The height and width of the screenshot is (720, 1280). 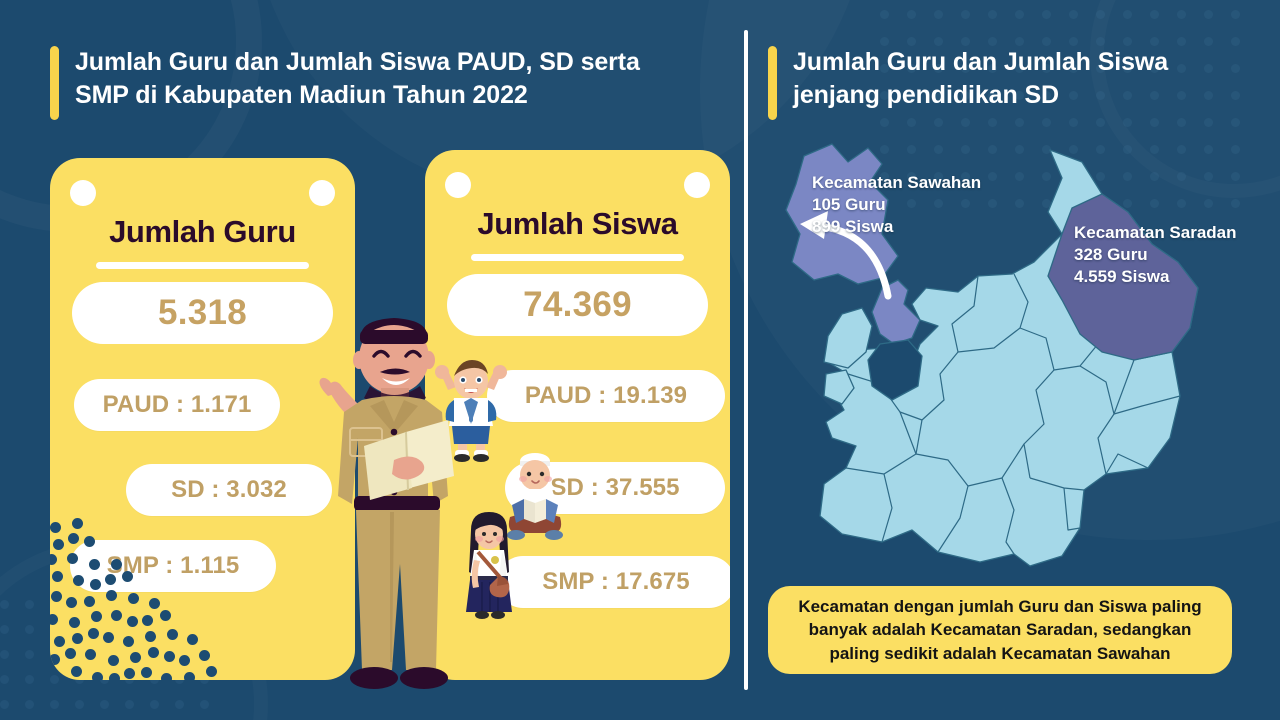 I want to click on student-boy-reading-illustration, so click(x=535, y=496).